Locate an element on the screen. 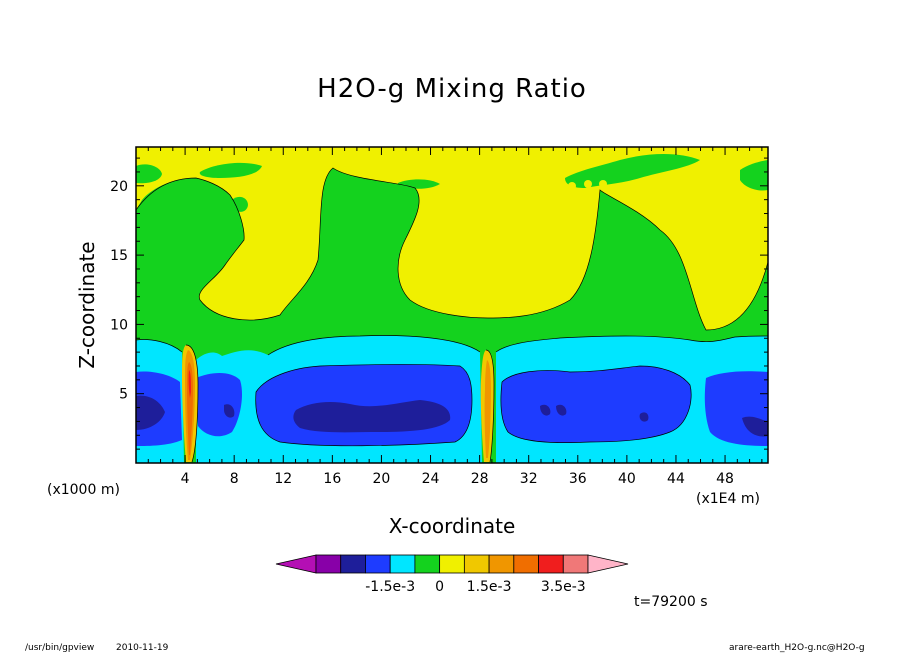 Image resolution: width=904 pixels, height=654 pixels. footer-date: 2010-11-19 is located at coordinates (142, 648).